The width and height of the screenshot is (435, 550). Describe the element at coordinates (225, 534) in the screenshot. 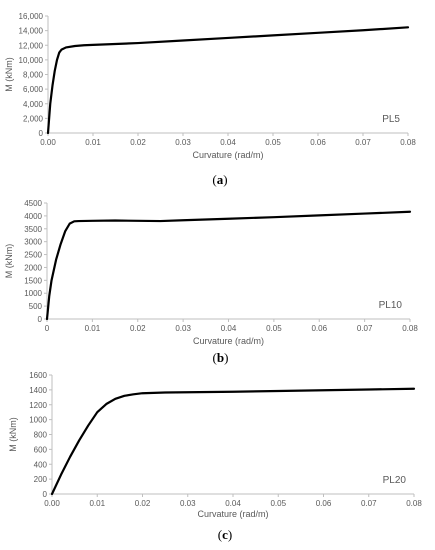

I see `panel-caption: (c)` at that location.